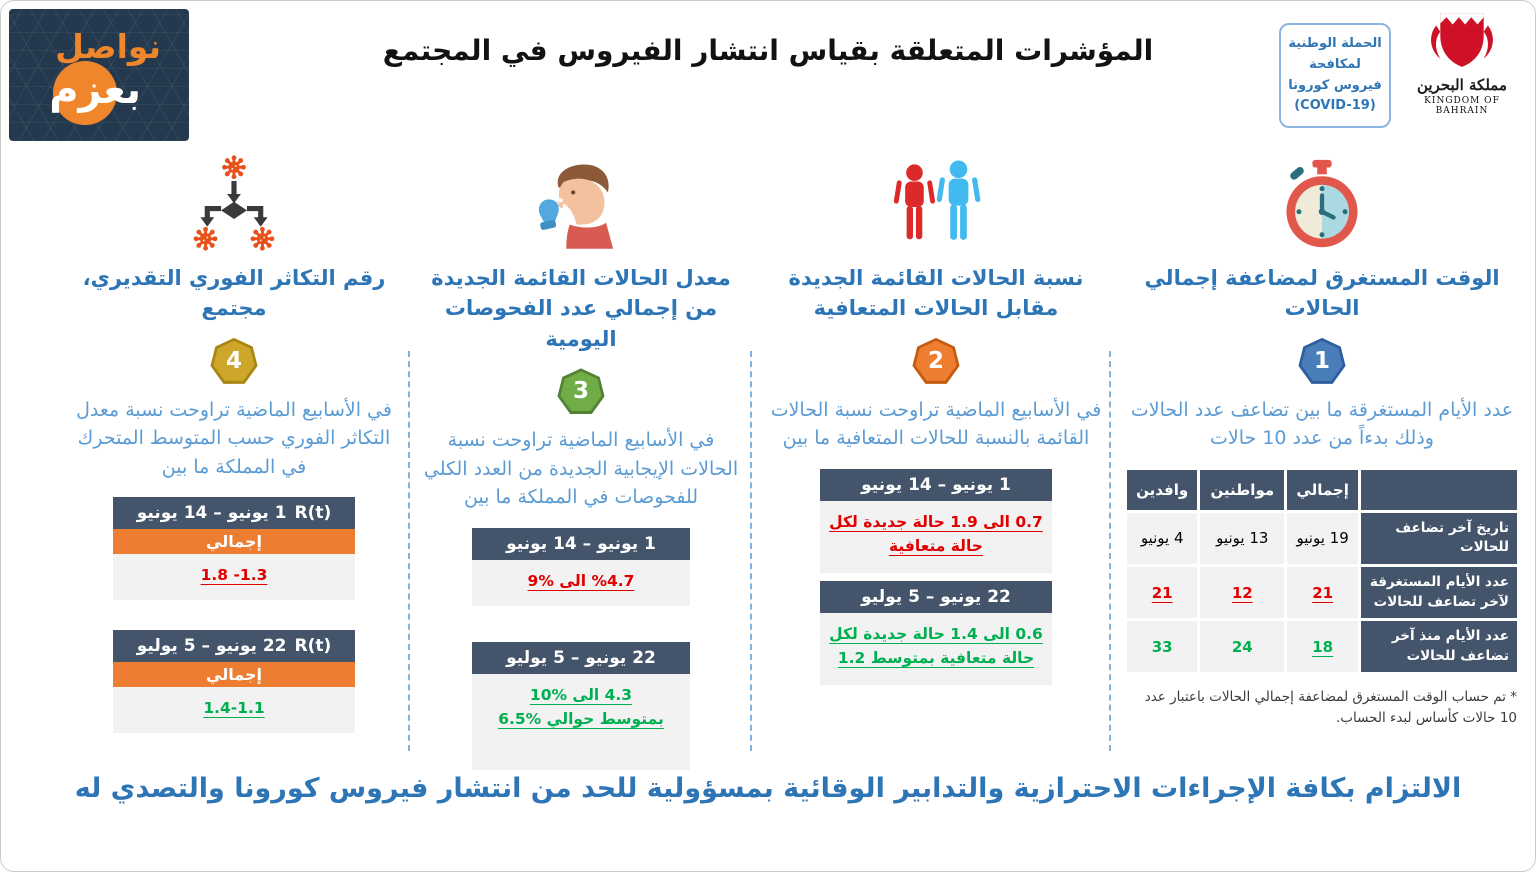 This screenshot has width=1536, height=872. I want to click on indicator-number: 3, so click(581, 391).